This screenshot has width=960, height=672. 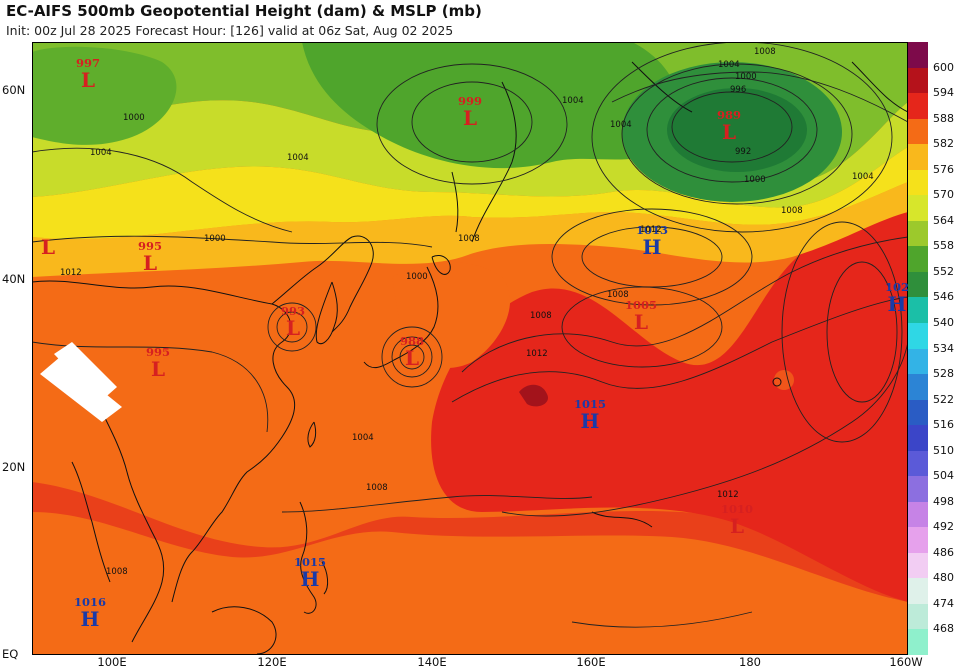 I want to click on lon-label-180: 180, so click(x=750, y=662).